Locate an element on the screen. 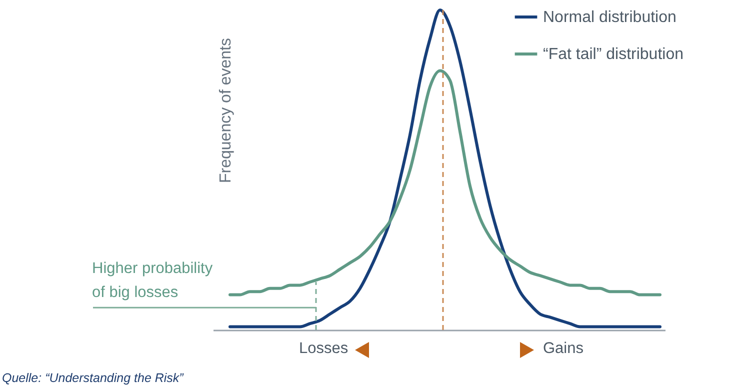 The width and height of the screenshot is (738, 389). text: Gains is located at coordinates (563, 349).